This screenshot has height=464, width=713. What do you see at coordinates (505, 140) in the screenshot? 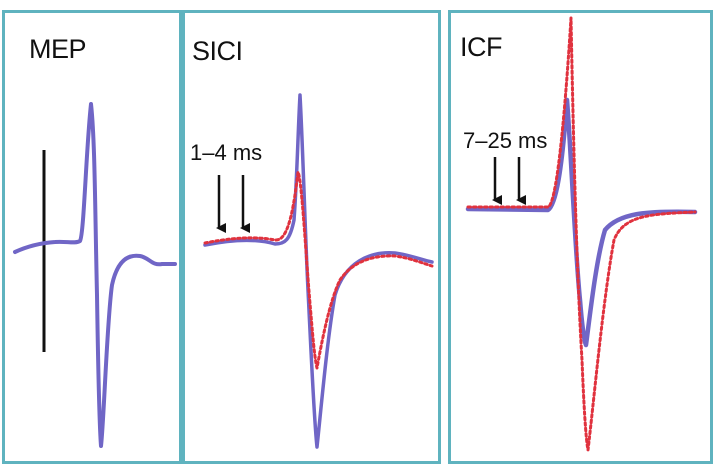
I see `icf-interval-label: 7–25 ms` at bounding box center [505, 140].